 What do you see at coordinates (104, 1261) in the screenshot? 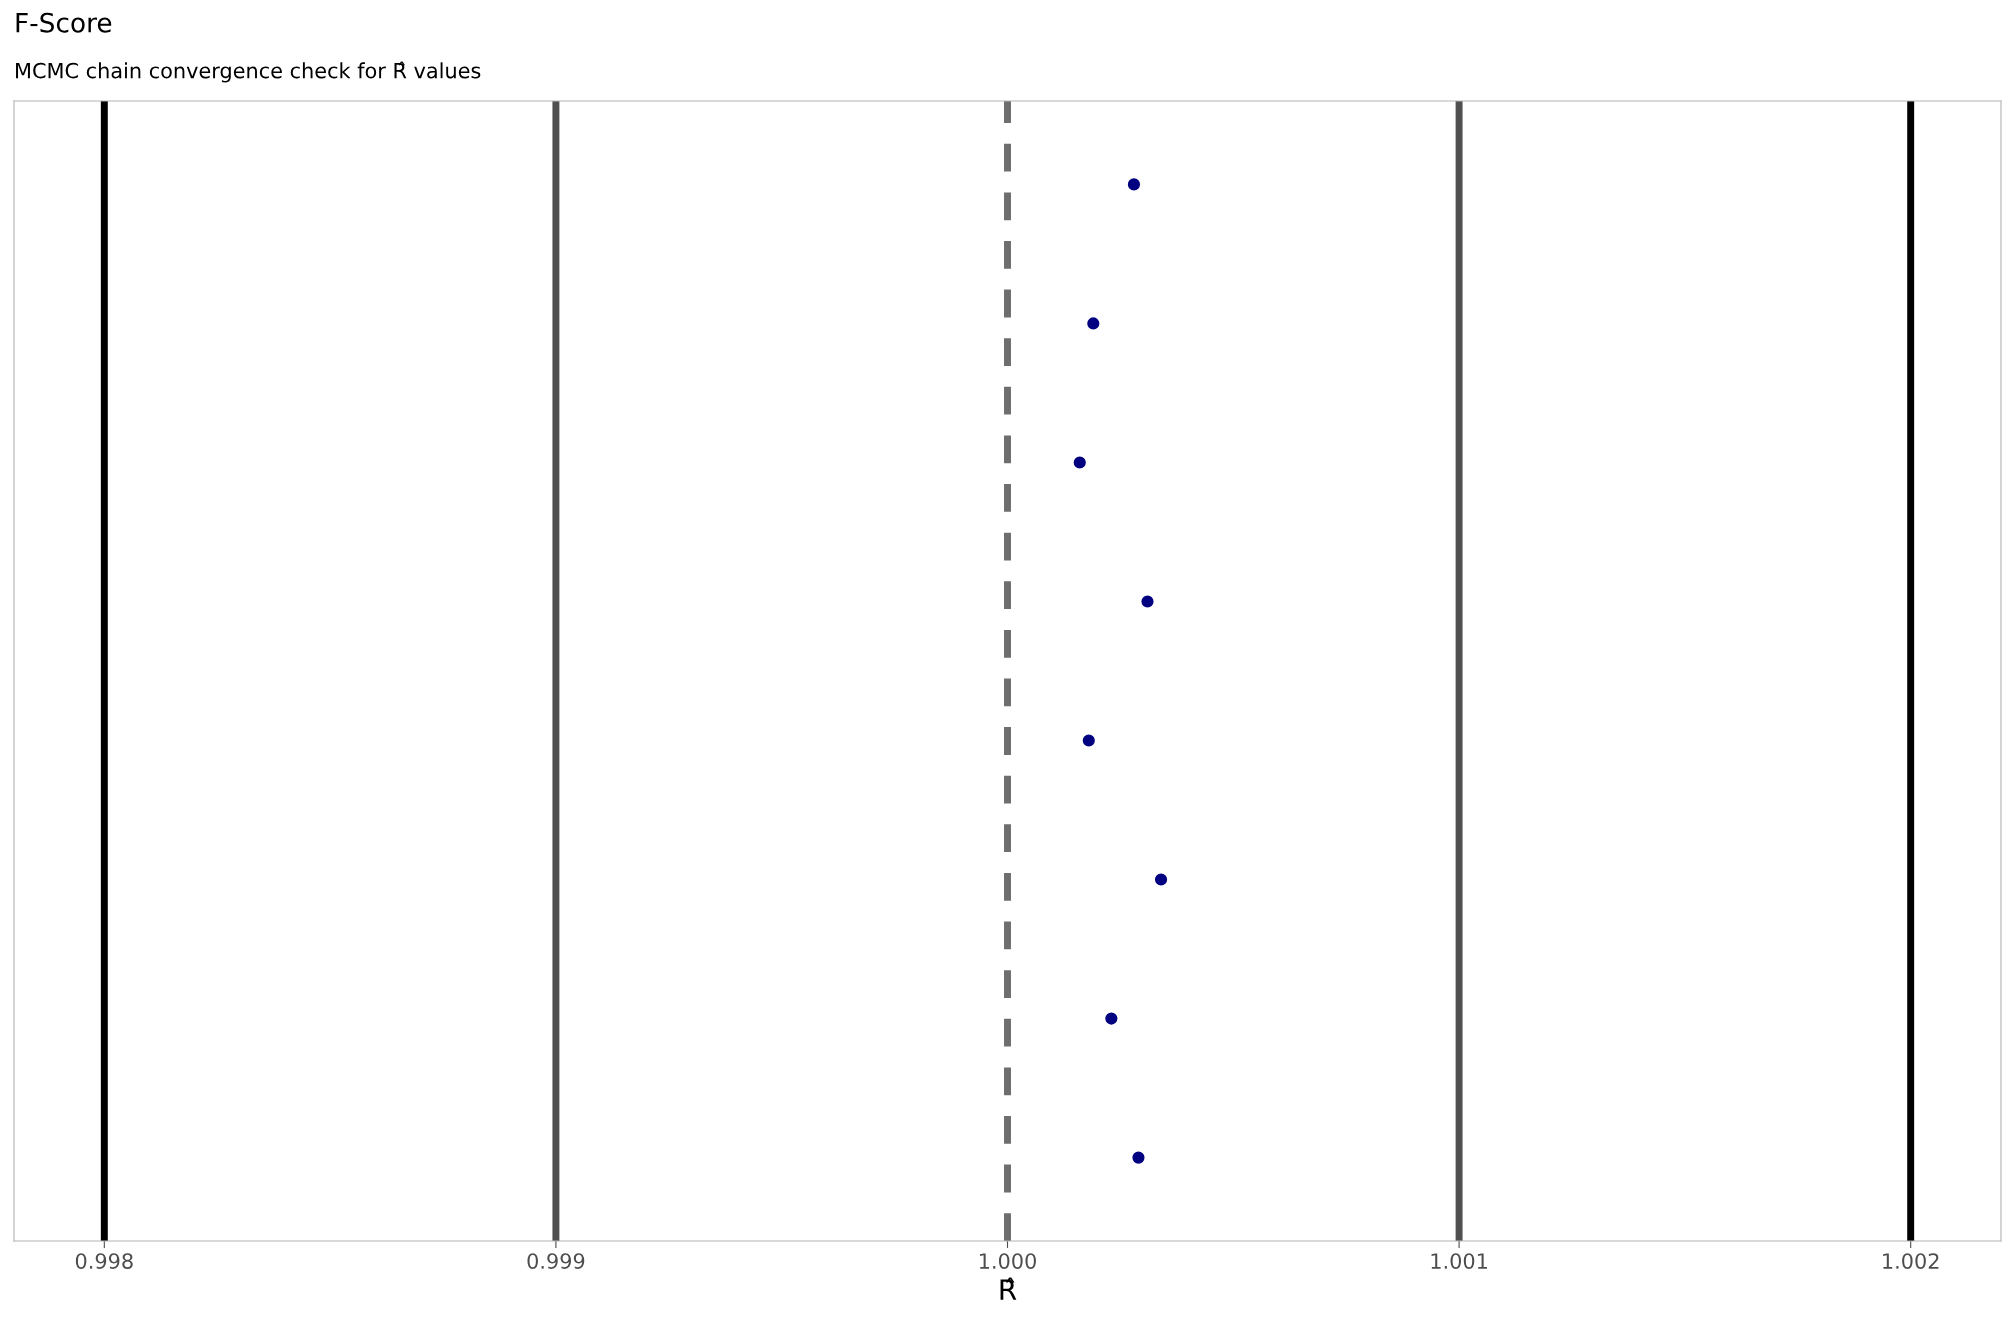
I see `x-tick-label: 0.998` at bounding box center [104, 1261].